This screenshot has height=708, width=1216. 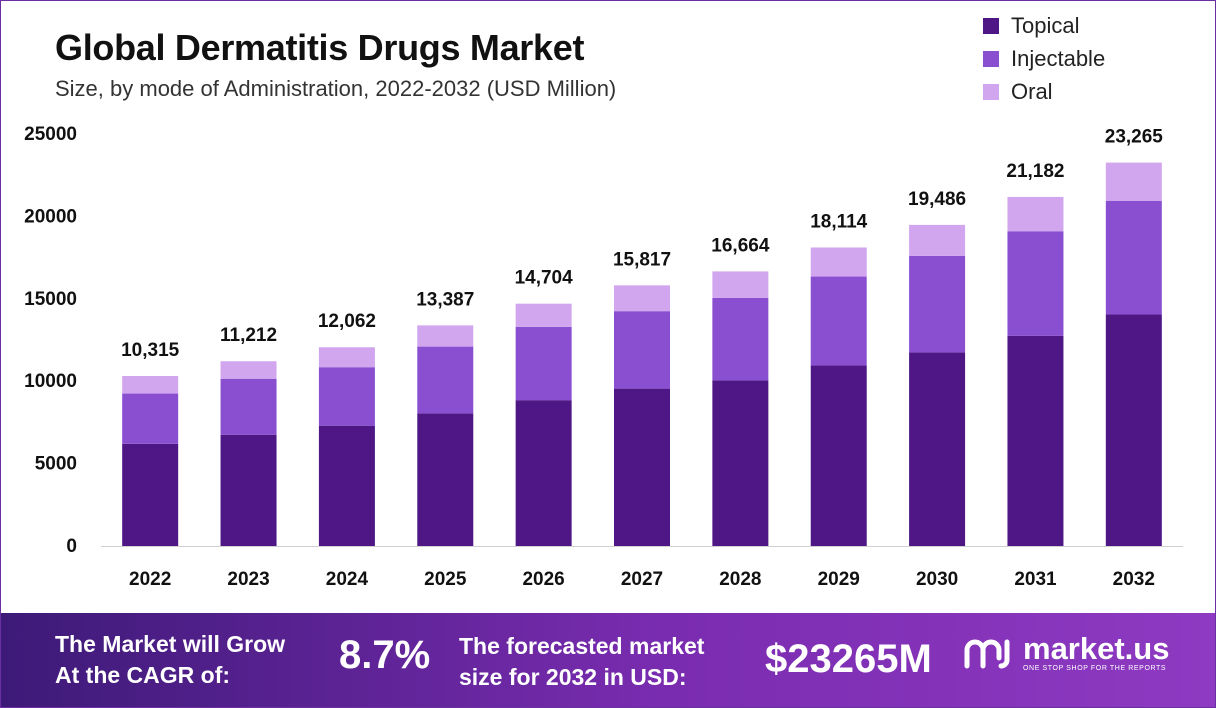 What do you see at coordinates (544, 278) in the screenshot?
I see `bar-total-label: 14,704` at bounding box center [544, 278].